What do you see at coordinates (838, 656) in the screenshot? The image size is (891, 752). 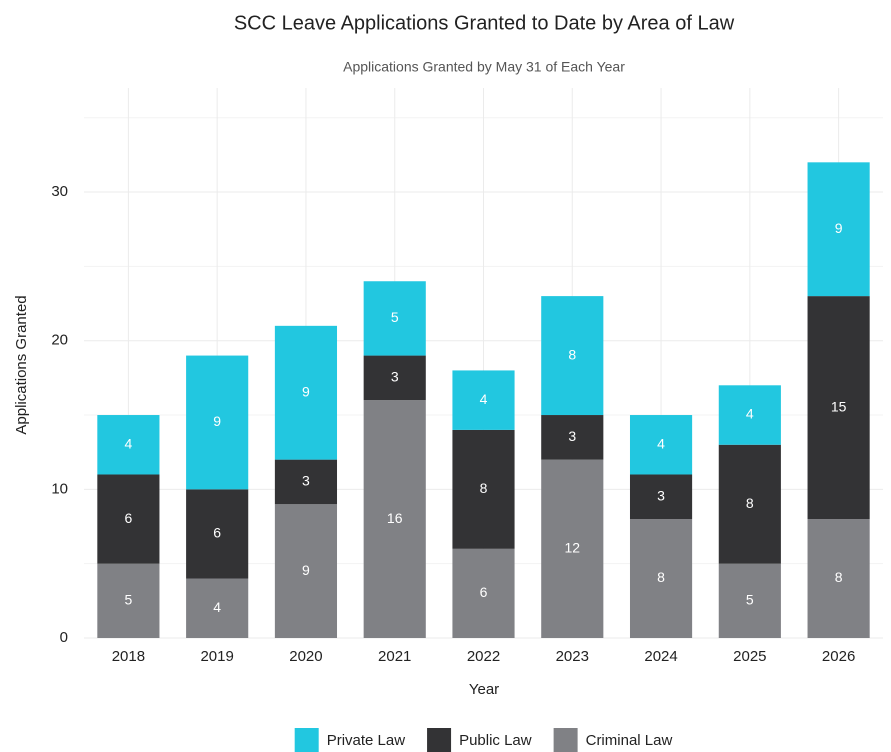 I see `x-tick-label: 2026` at bounding box center [838, 656].